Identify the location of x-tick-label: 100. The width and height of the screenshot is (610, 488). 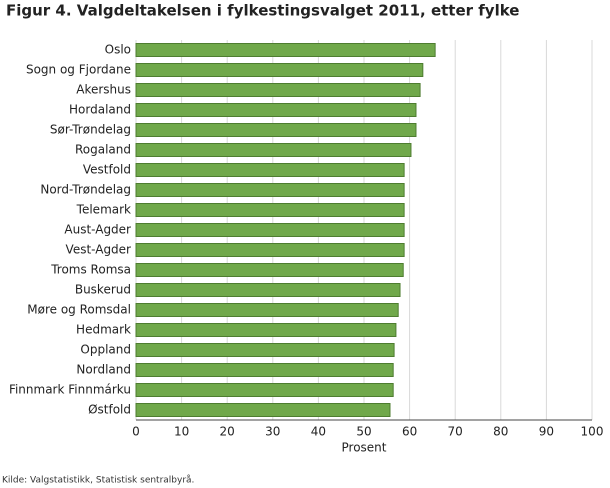
(592, 432).